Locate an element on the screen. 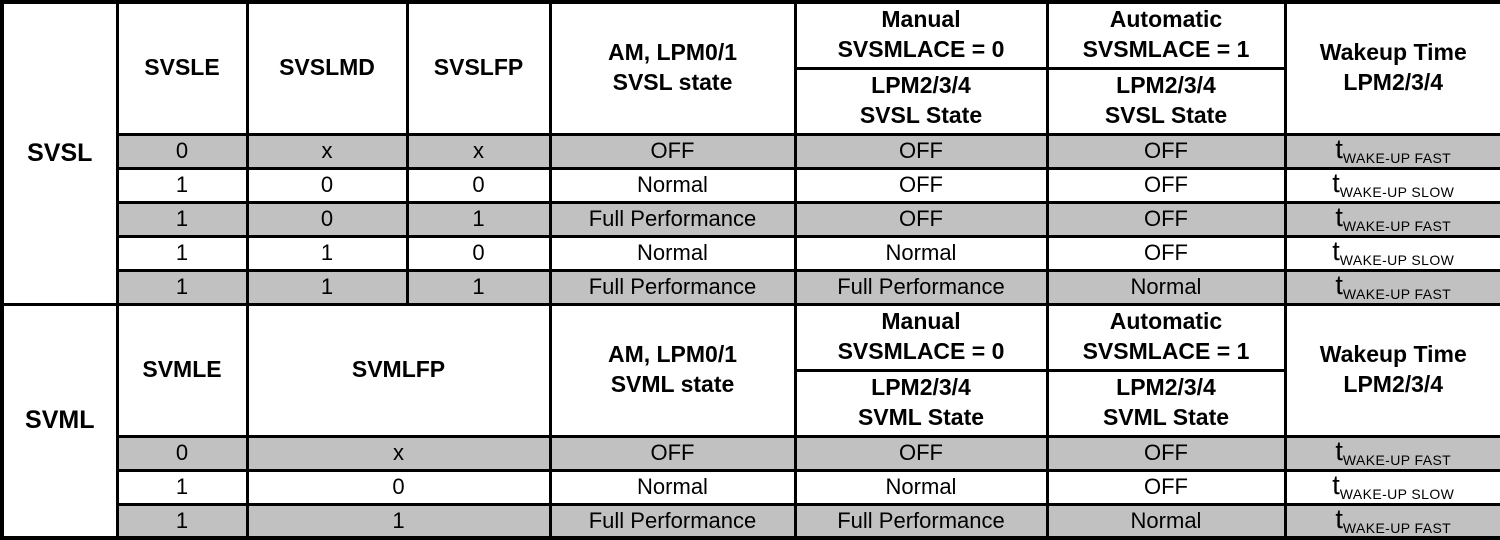 This screenshot has height=540, width=1500. table-row: 0 x x OFF OFF OFF tWAKE-UP FAST is located at coordinates (751, 151).